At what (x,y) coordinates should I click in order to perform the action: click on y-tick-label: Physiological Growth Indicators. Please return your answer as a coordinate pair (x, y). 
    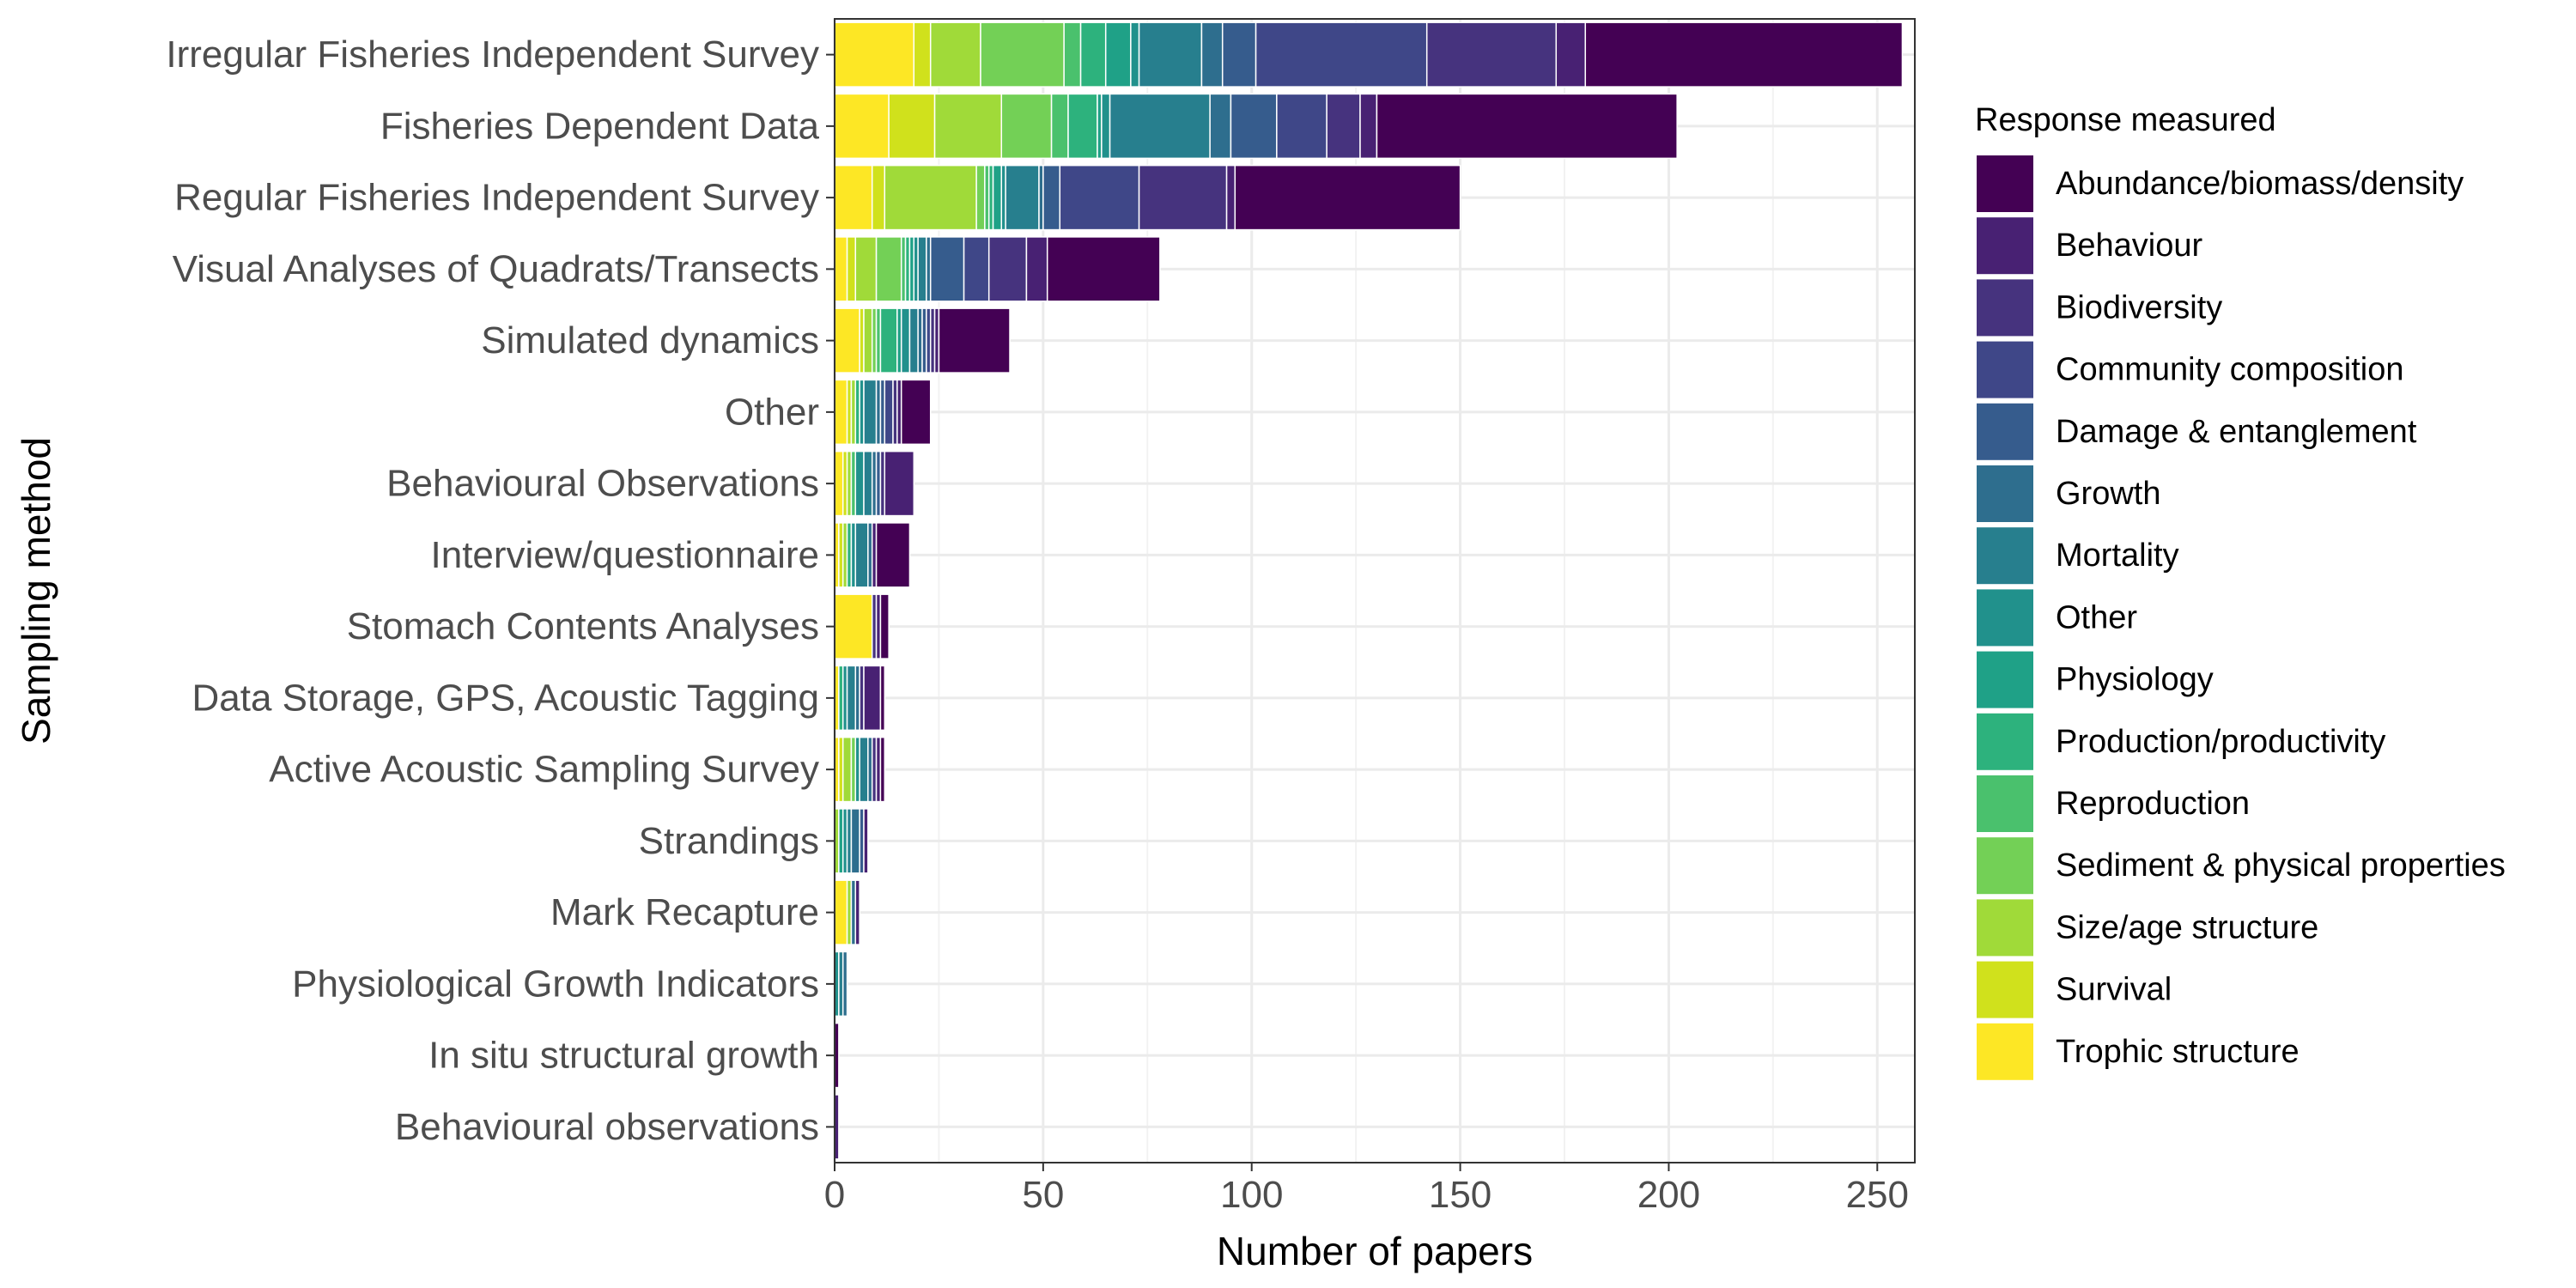
    Looking at the image, I should click on (555, 984).